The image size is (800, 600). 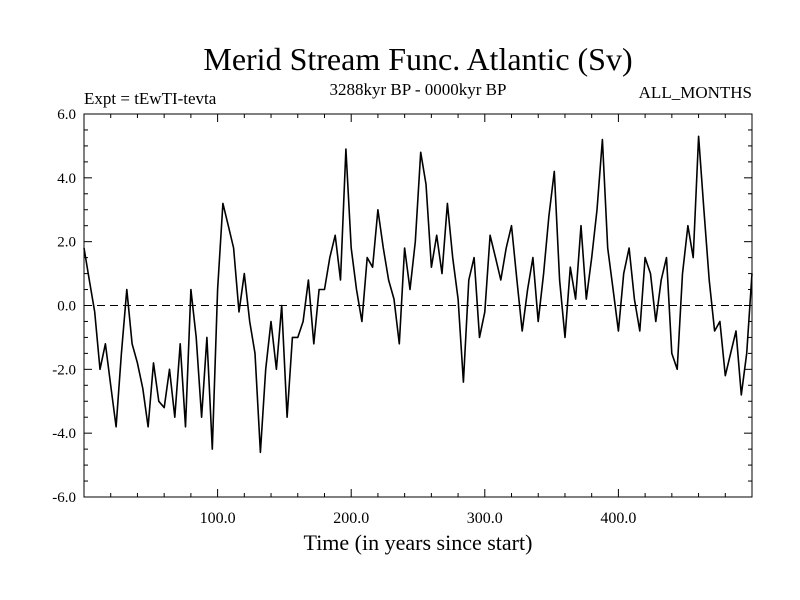 What do you see at coordinates (64, 370) in the screenshot?
I see `y-tick-label: -2.0` at bounding box center [64, 370].